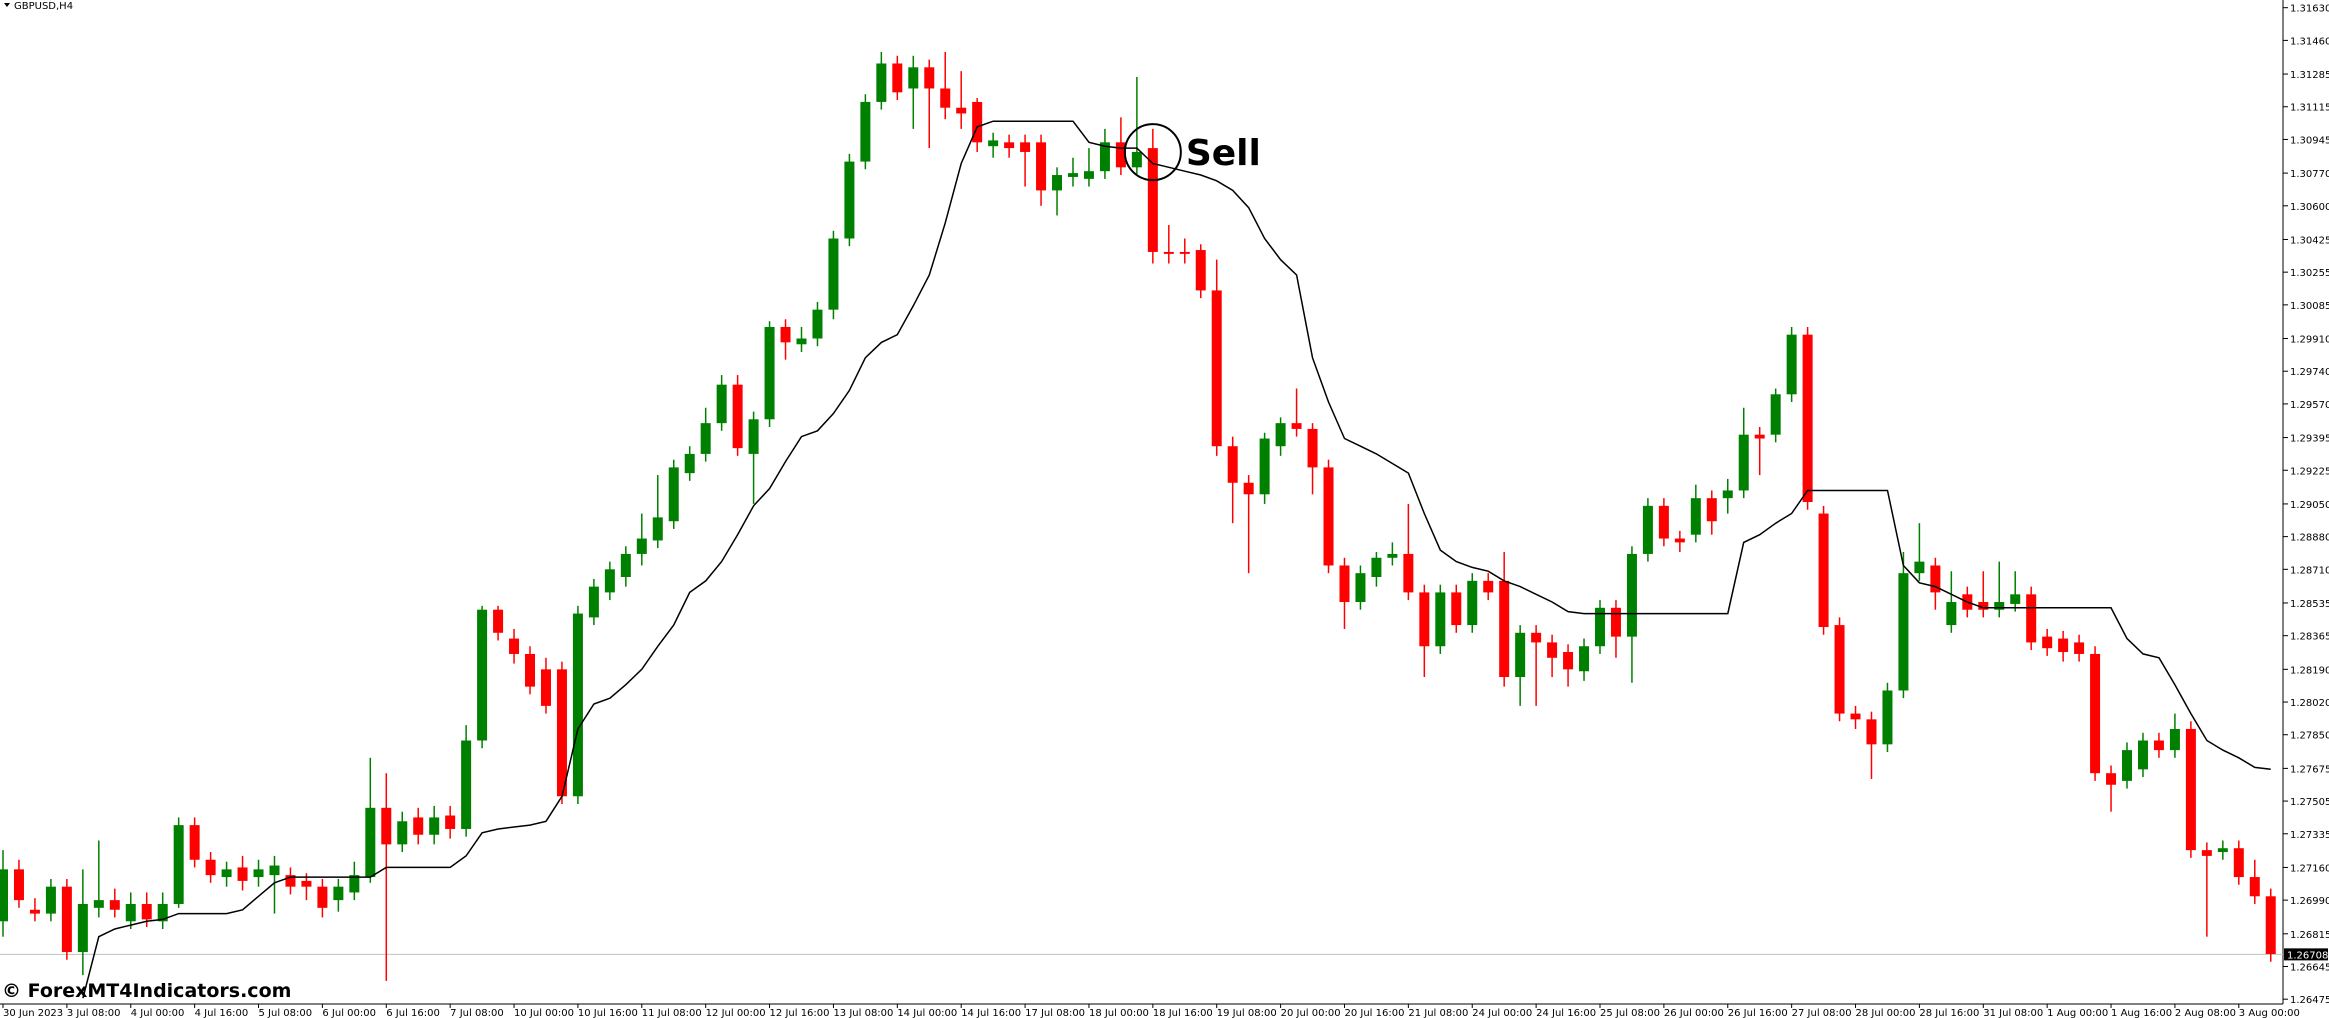 The height and width of the screenshot is (1018, 2329). I want to click on y-tick-label: 1.27675, so click(2309, 769).